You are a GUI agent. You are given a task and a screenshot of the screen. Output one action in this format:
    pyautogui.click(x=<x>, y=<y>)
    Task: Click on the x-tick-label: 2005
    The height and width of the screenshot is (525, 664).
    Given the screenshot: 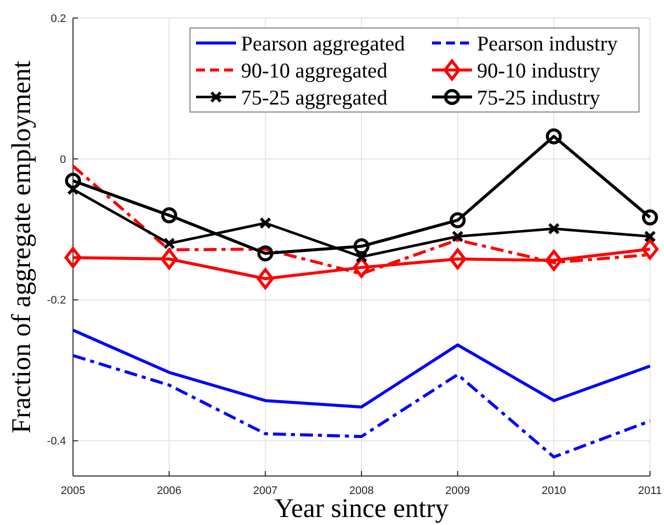 What is the action you would take?
    pyautogui.click(x=73, y=490)
    